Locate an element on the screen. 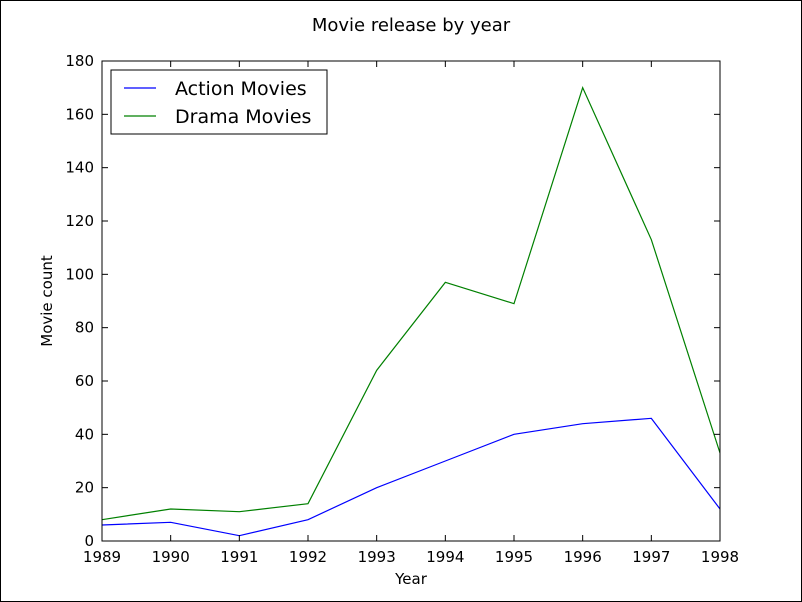 Image resolution: width=802 pixels, height=602 pixels. x-tick-label: 1993 is located at coordinates (377, 557).